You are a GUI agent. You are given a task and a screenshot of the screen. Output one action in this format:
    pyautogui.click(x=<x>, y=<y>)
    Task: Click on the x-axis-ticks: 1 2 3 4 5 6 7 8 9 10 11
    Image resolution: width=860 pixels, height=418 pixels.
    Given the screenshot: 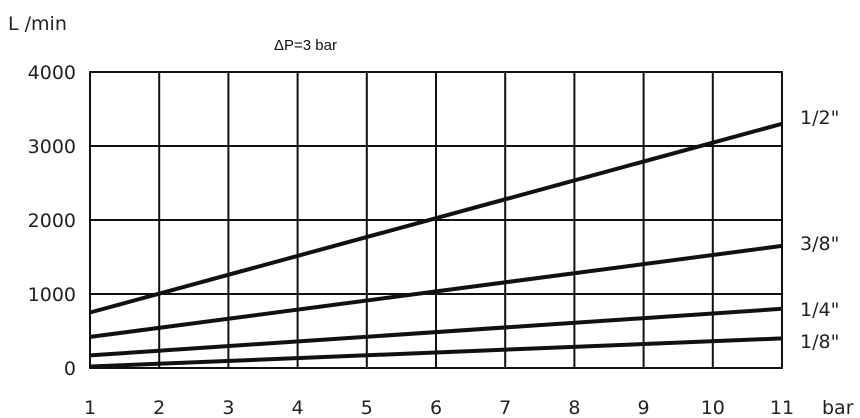 What is the action you would take?
    pyautogui.click(x=439, y=407)
    